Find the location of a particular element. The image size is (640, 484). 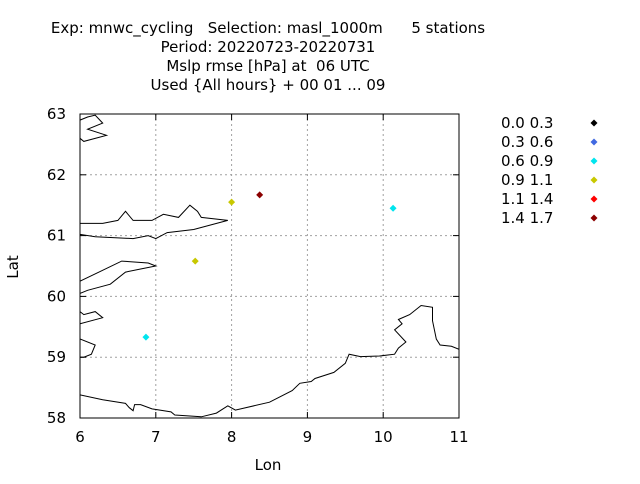

legend-label-3: 0.9 1.1 is located at coordinates (527, 180).